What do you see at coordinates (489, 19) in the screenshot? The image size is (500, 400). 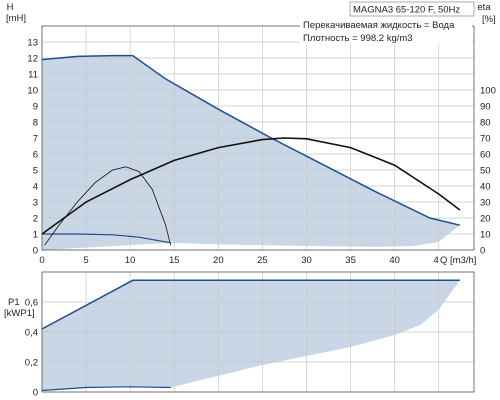 I see `y-axis-unit-right: [%]` at bounding box center [489, 19].